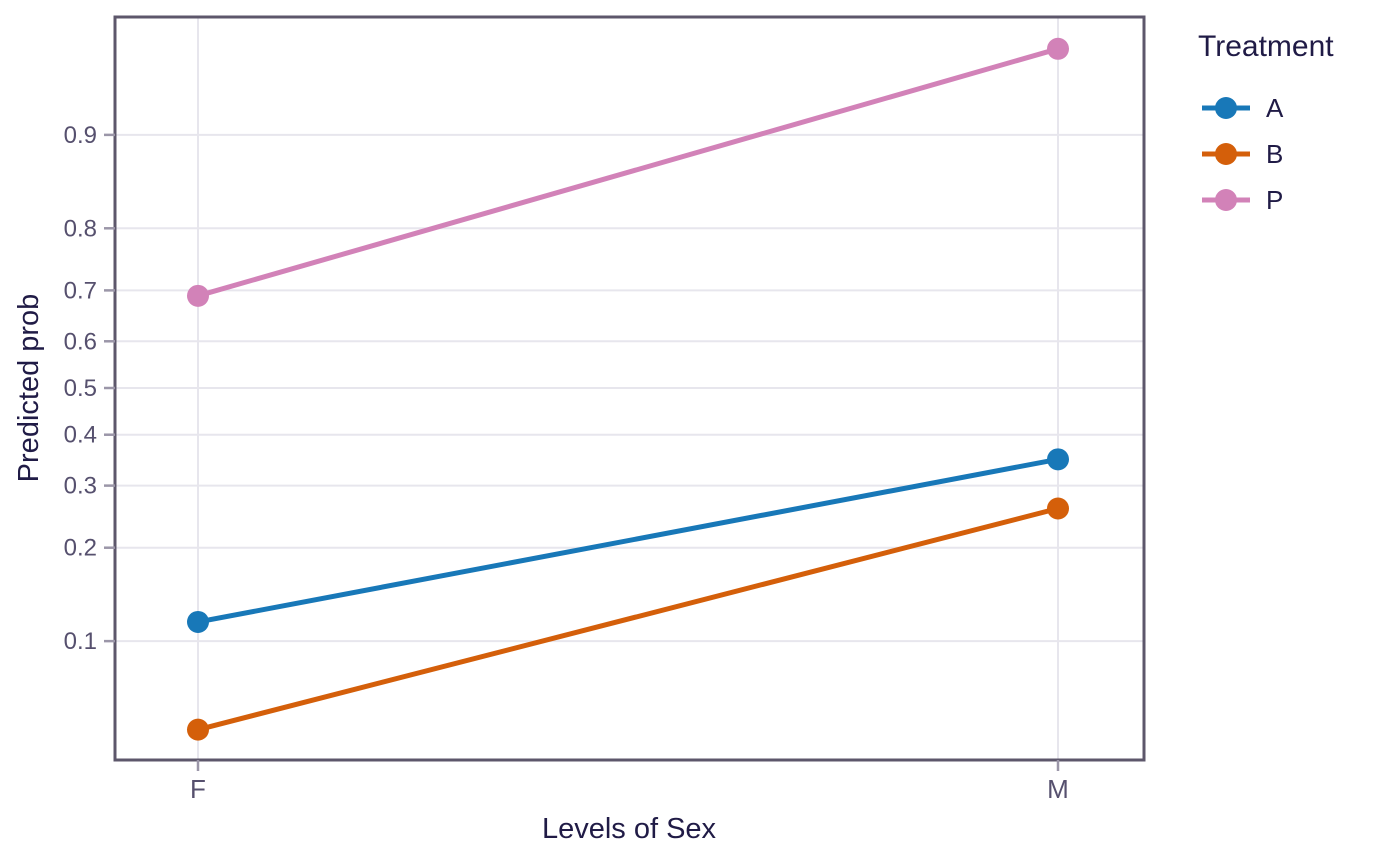 The height and width of the screenshot is (866, 1400). I want to click on legend-item-label: B, so click(1275, 154).